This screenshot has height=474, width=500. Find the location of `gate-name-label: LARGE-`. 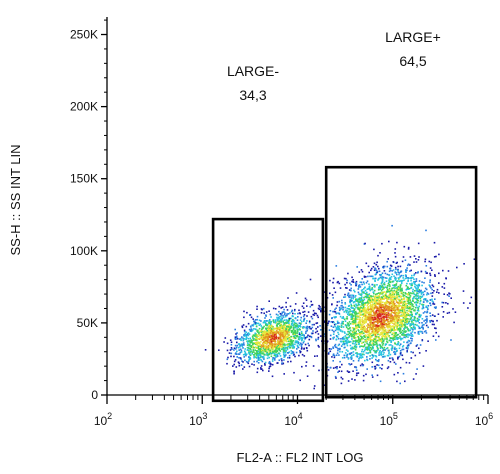

gate-name-label: LARGE- is located at coordinates (253, 71).